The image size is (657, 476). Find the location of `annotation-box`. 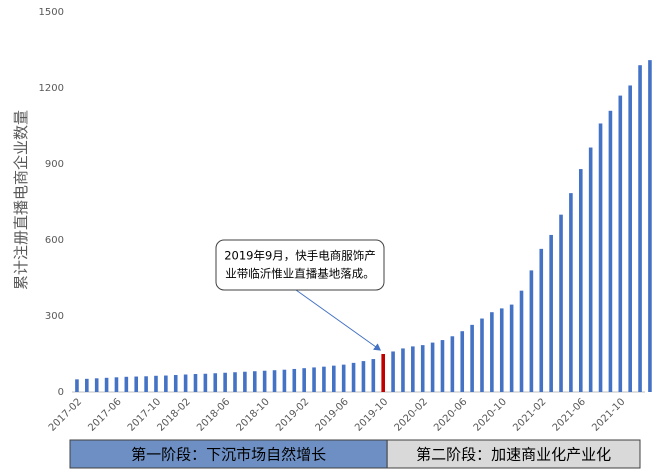

annotation-box is located at coordinates (300, 265).